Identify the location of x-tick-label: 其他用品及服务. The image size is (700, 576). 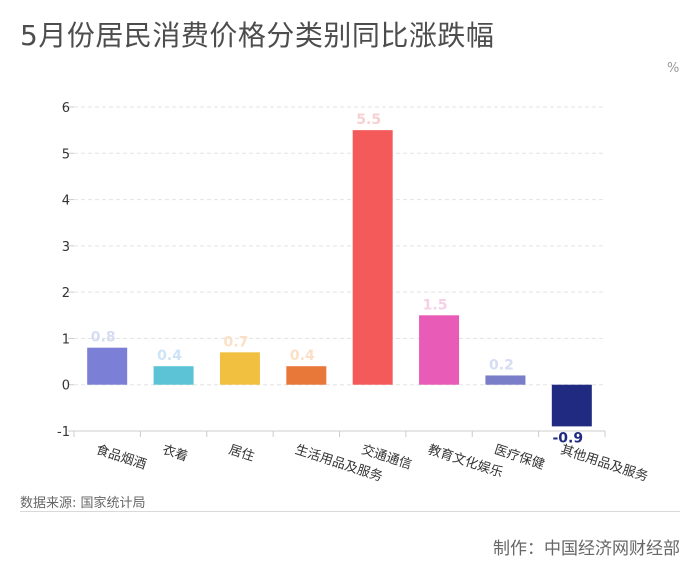
(605, 463).